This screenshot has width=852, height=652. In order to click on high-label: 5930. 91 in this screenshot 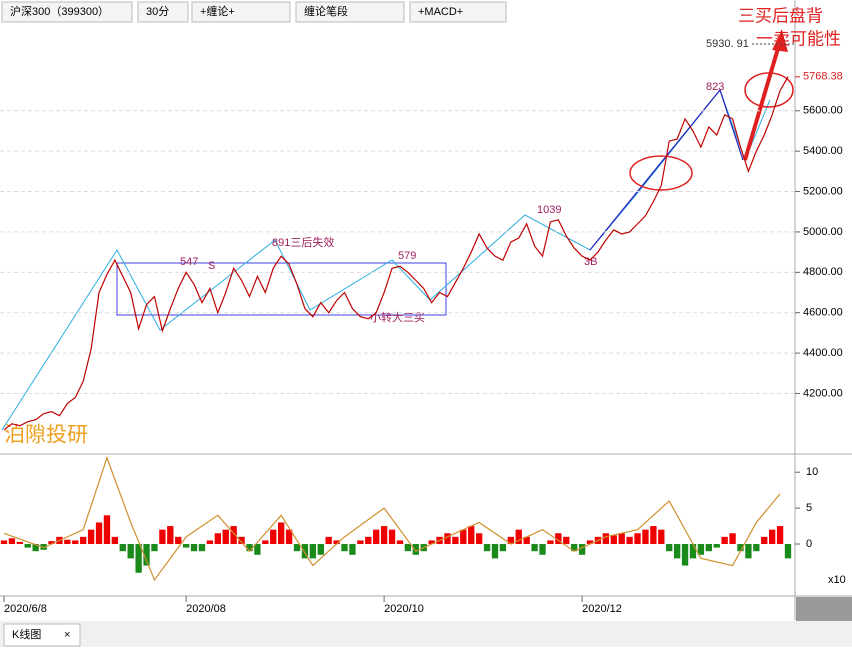, I will do `click(727, 44)`.